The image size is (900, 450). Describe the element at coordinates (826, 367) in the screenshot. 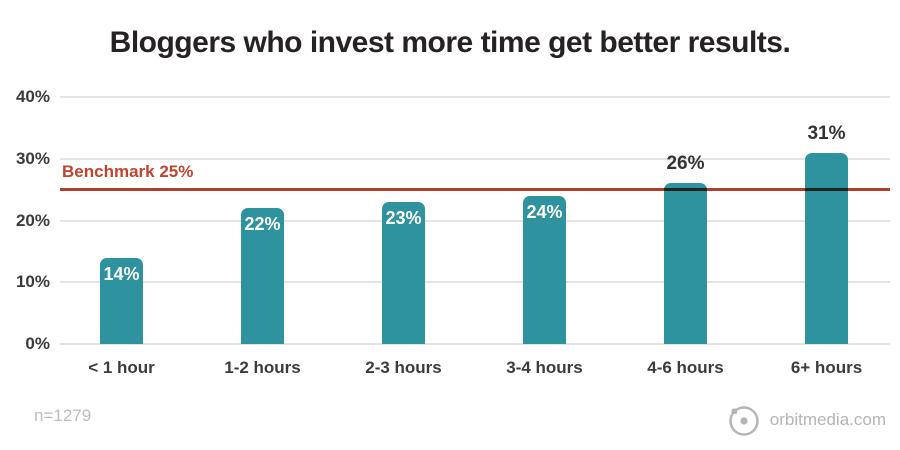

I see `x-axis-tick-label: 6+ hours` at that location.